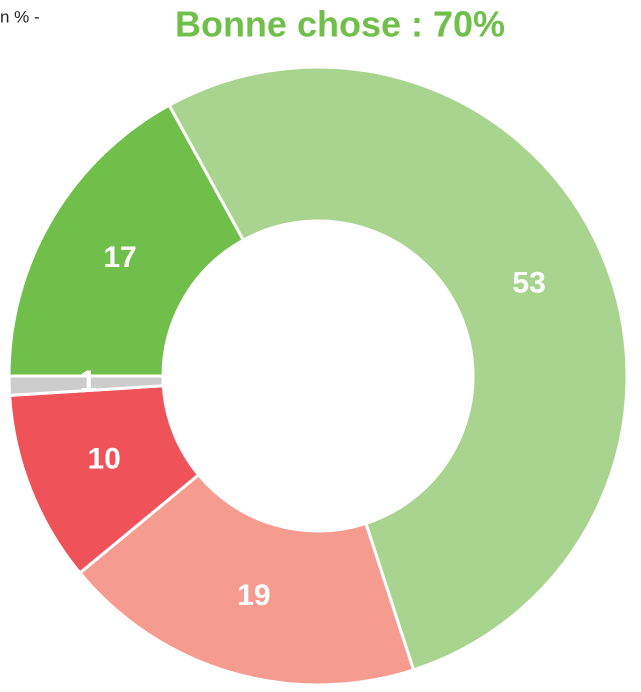 Image resolution: width=641 pixels, height=692 pixels. Describe the element at coordinates (88, 381) in the screenshot. I see `data-label: 1` at that location.